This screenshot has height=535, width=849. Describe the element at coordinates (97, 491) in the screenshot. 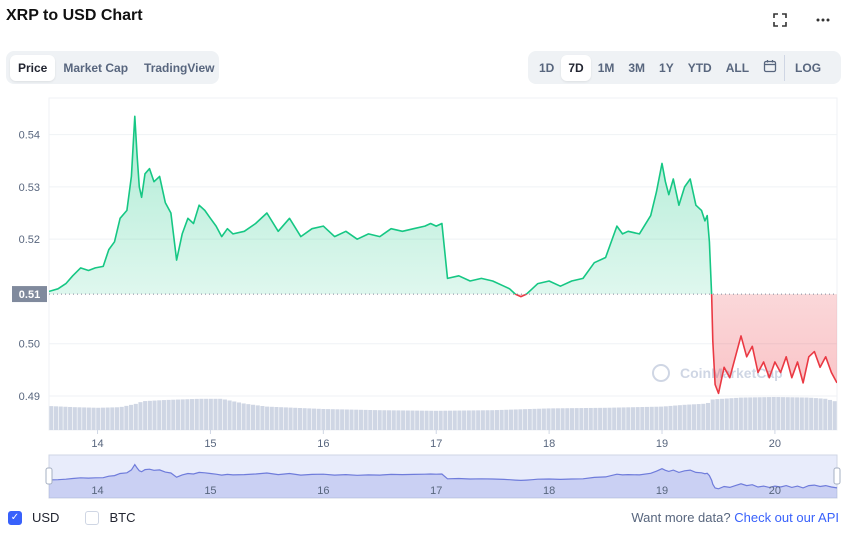

I see `navigator-tick-label: 14` at that location.